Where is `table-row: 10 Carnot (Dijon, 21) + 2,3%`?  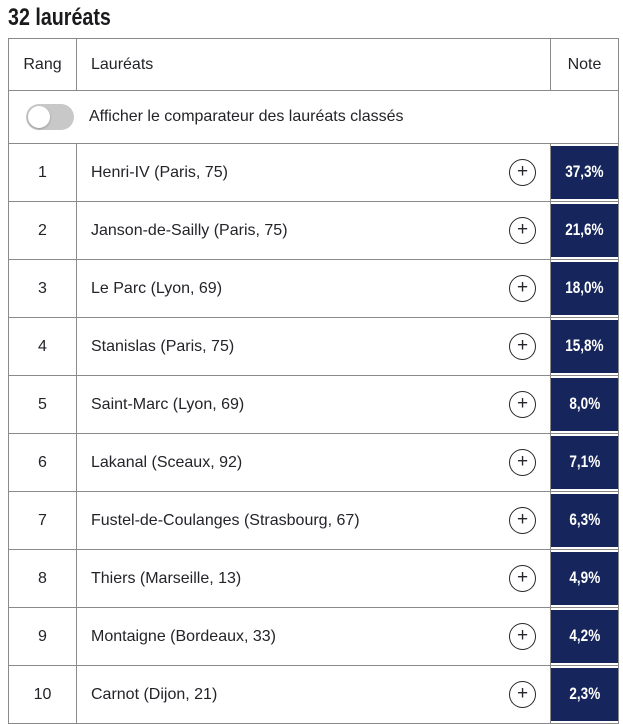
table-row: 10 Carnot (Dijon, 21) + 2,3% is located at coordinates (313, 694).